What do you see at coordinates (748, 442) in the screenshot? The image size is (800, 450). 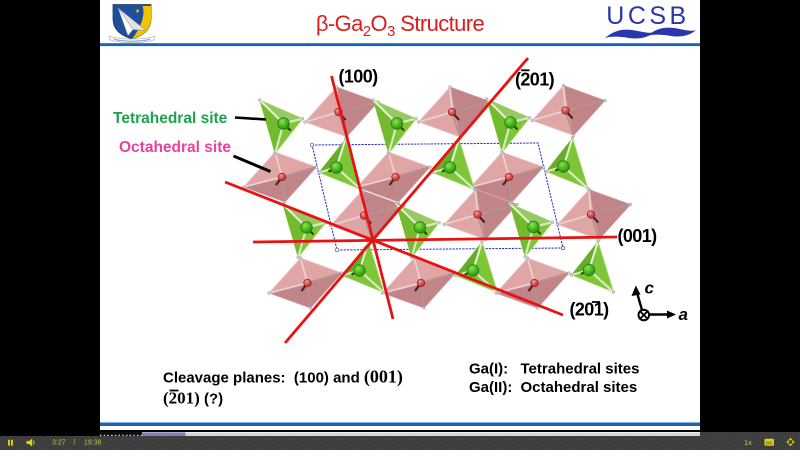 I see `svg-text: 1x` at bounding box center [748, 442].